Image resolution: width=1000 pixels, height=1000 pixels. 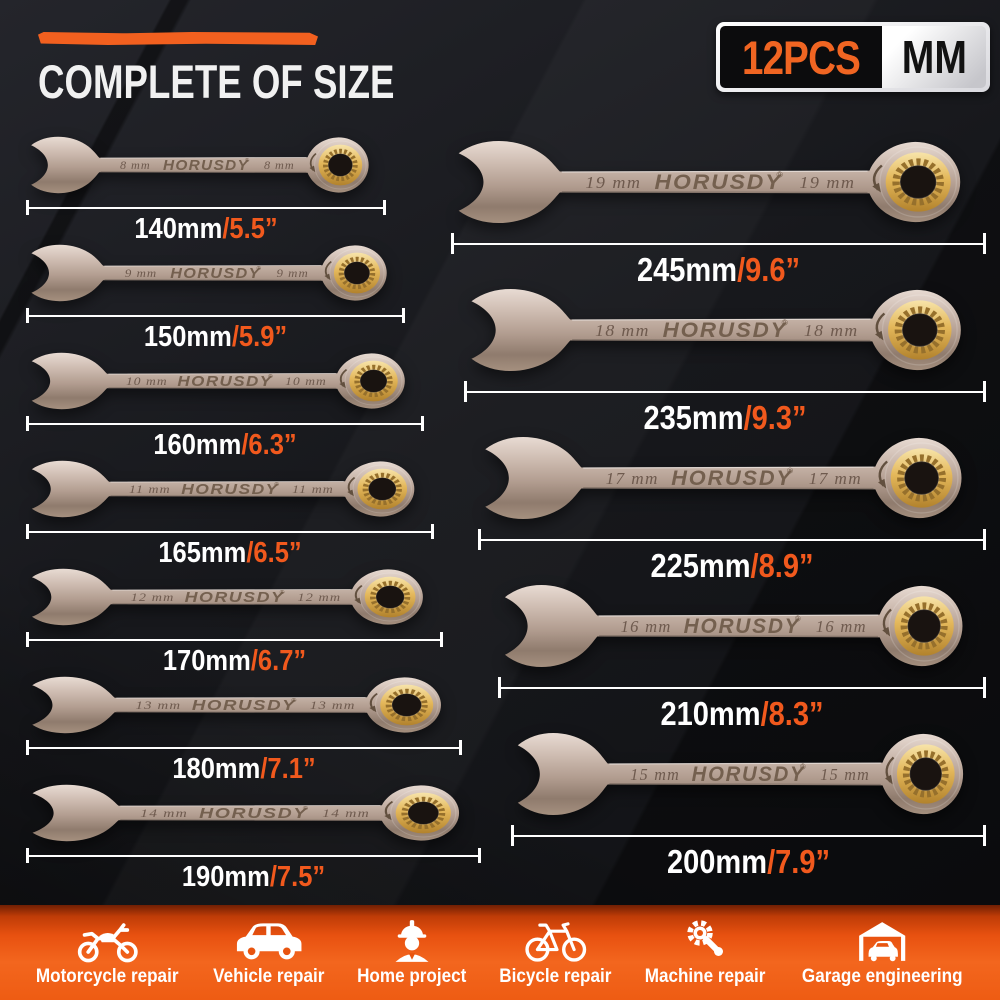 I want to click on wrench-size-stamp-right: 14 mm, so click(x=346, y=813).